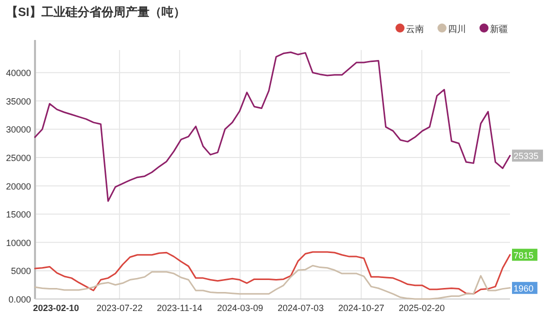 Image resolution: width=550 pixels, height=323 pixels. I want to click on x-tick-label: 2023-07-22, so click(119, 308).